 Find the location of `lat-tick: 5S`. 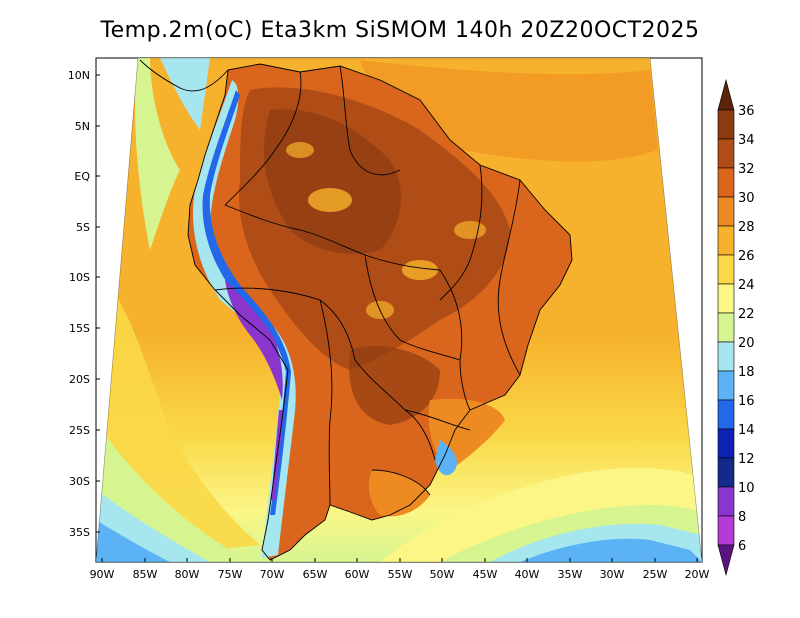

lat-tick: 5S is located at coordinates (88, 227).